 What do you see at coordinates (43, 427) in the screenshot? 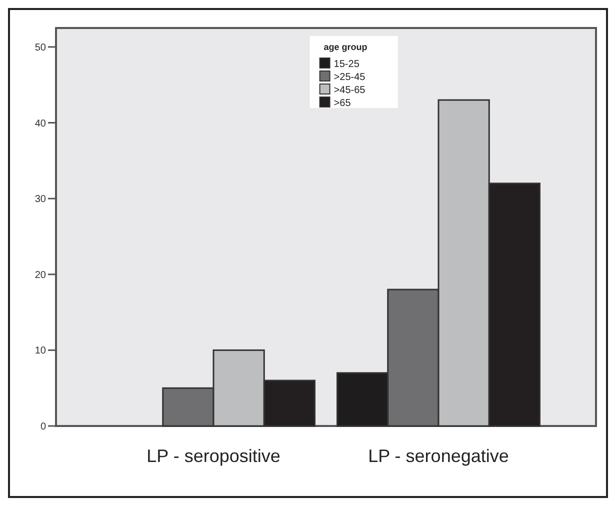
I see `y-tick-label: 0` at bounding box center [43, 427].